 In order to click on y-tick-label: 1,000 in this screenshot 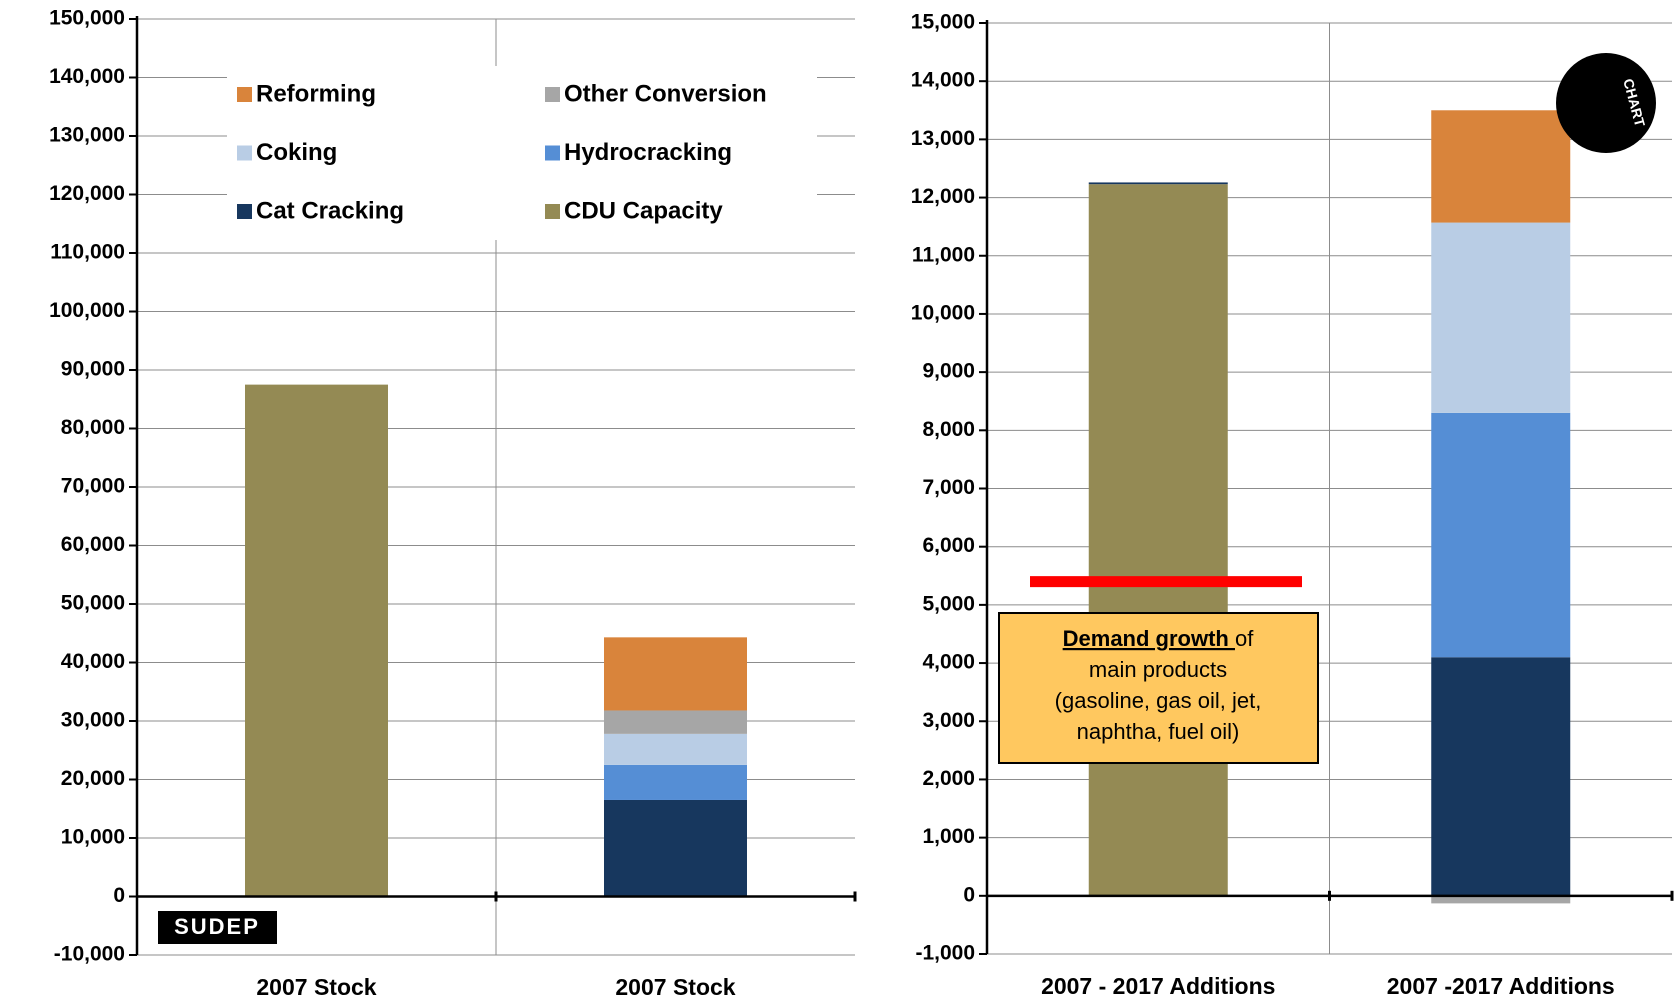, I will do `click(948, 836)`.